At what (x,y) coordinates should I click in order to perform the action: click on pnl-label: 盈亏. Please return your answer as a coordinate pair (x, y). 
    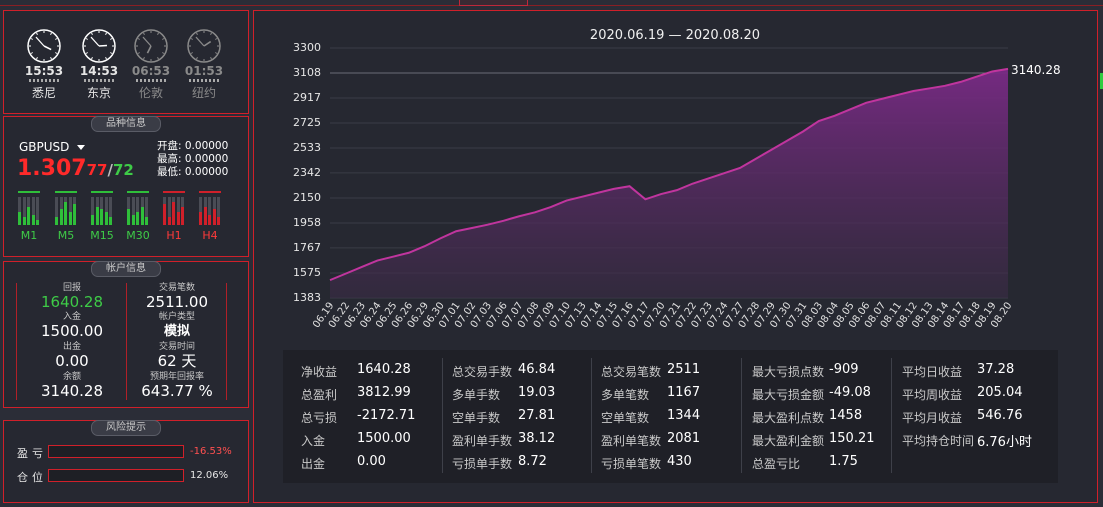
    Looking at the image, I should click on (32, 453).